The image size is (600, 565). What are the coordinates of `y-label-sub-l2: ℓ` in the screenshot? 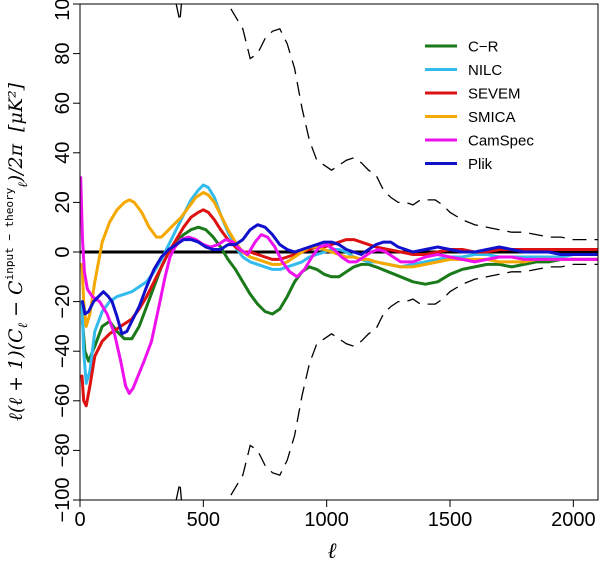 It's located at (23, 185).